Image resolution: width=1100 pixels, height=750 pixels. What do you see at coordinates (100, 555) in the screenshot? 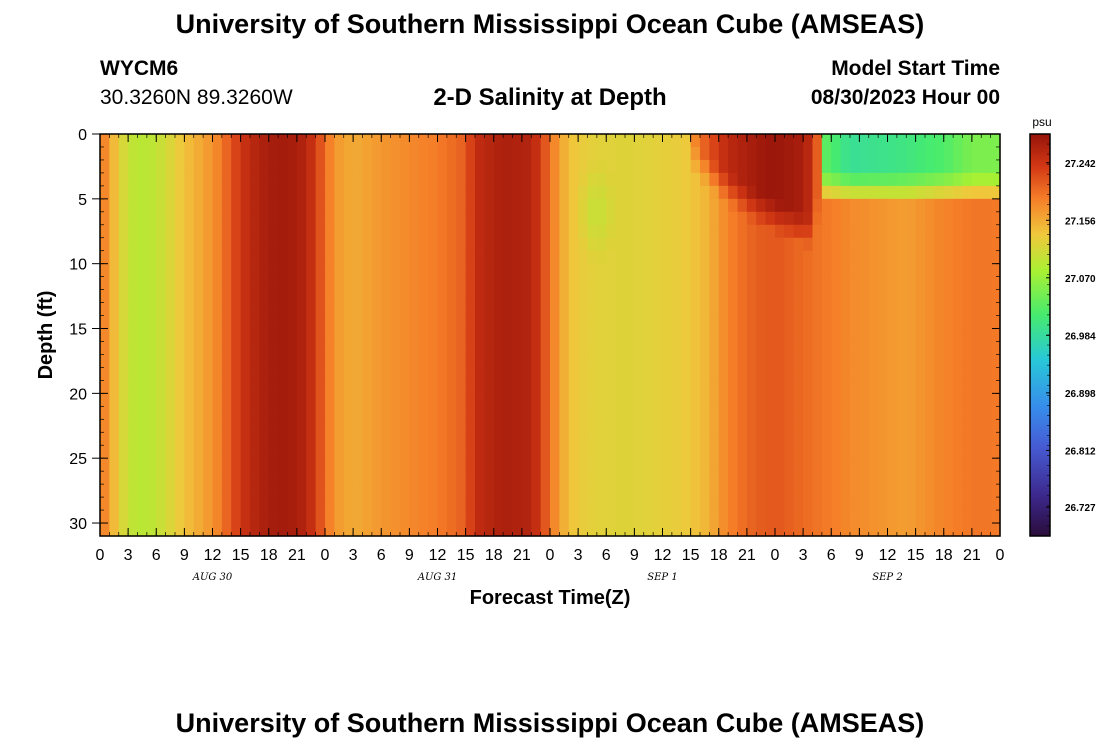
I see `x-tick-label: 0` at bounding box center [100, 555].